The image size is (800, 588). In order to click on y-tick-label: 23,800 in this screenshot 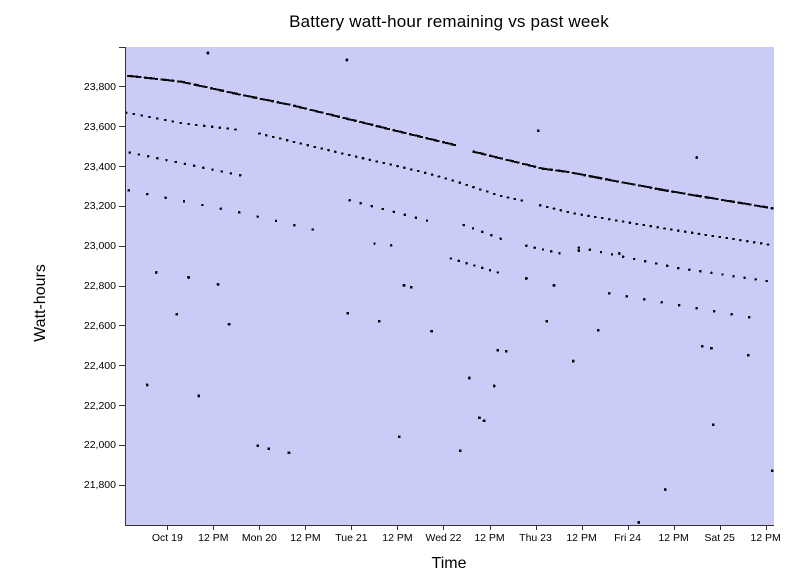, I will do `click(99, 86)`.